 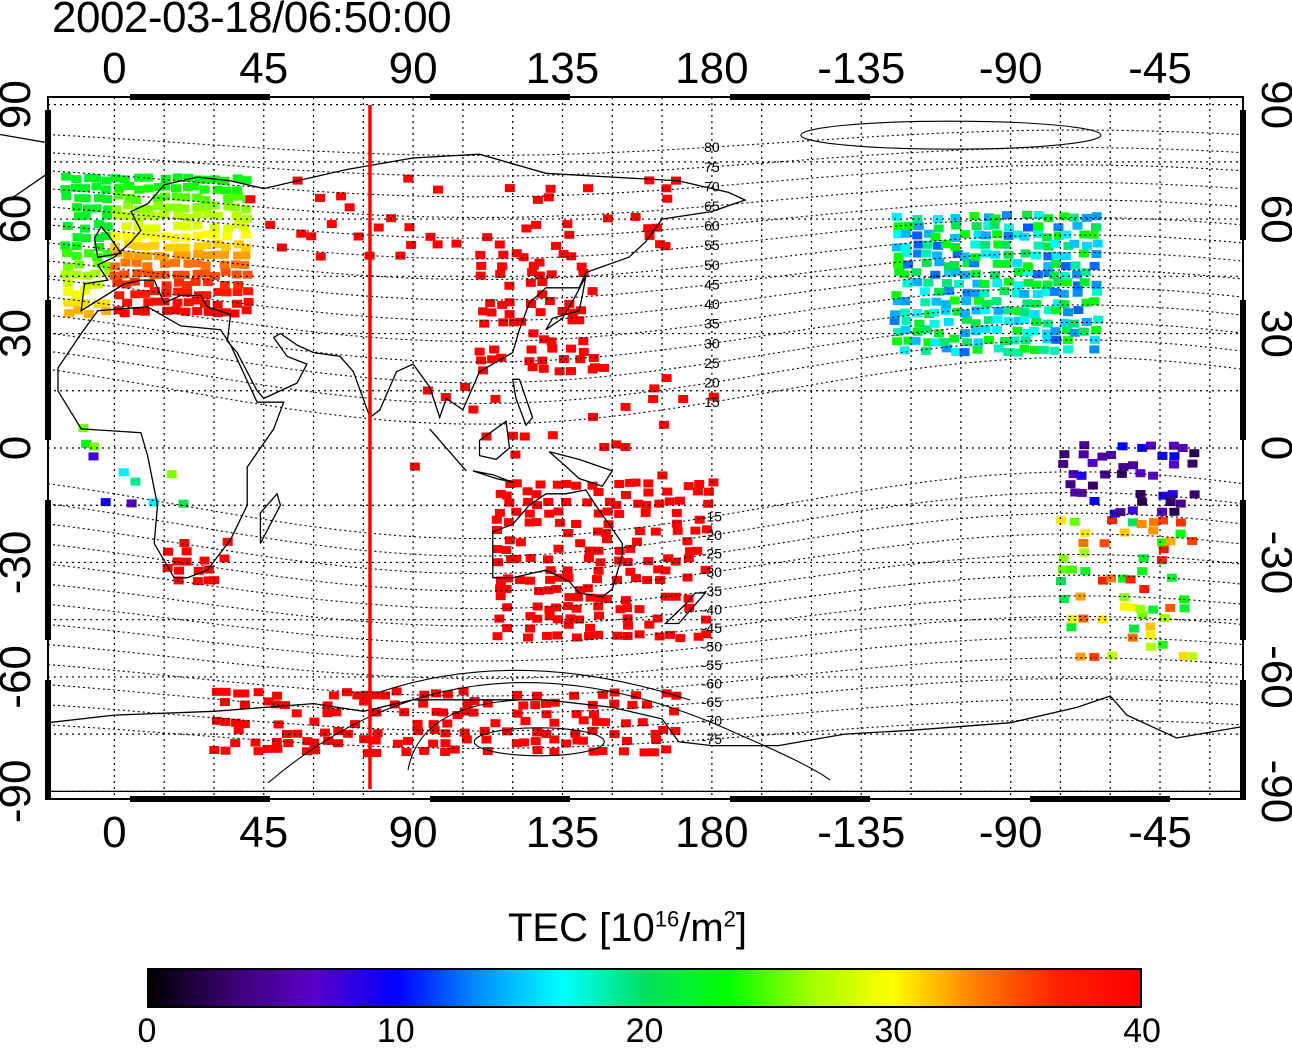 I want to click on mag-lat-label: -75, so click(x=712, y=739).